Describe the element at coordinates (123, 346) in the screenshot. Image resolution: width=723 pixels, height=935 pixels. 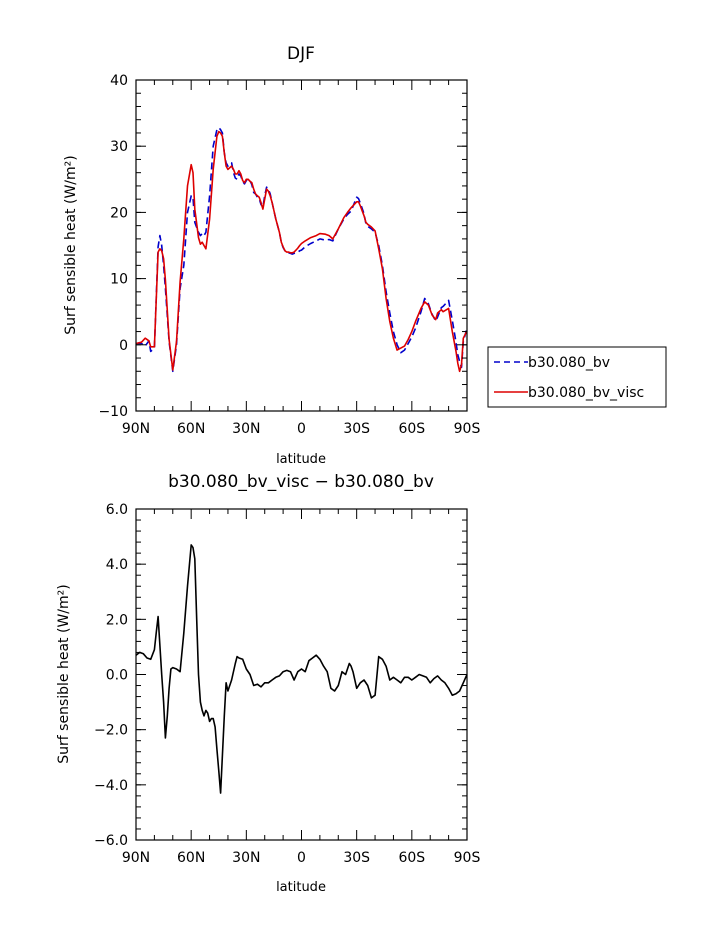
I see `top-y-tick-label: 0` at that location.